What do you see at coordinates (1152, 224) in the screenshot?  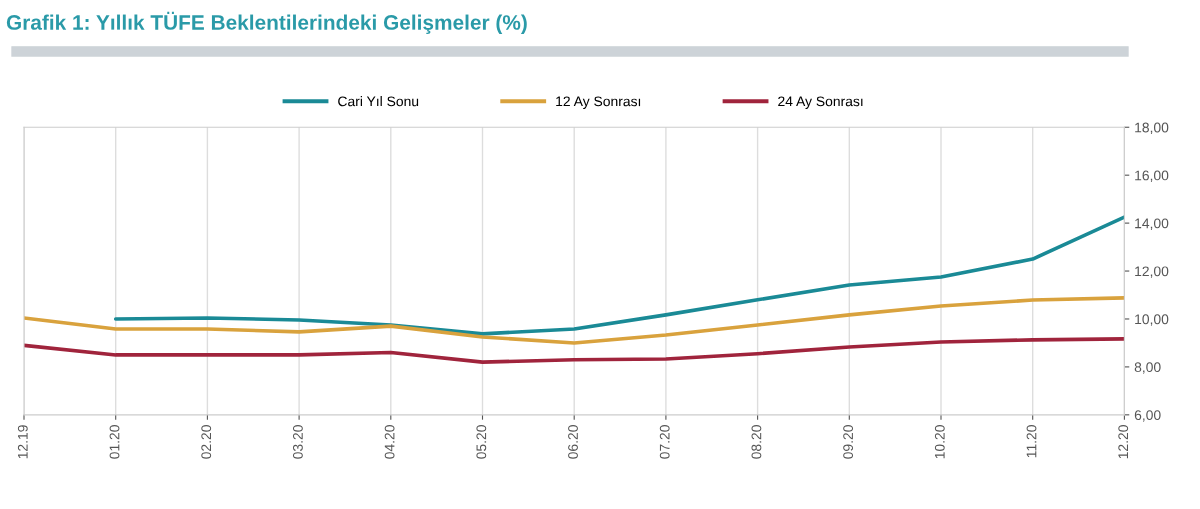 I see `y-tick-label: 14,00` at bounding box center [1152, 224].